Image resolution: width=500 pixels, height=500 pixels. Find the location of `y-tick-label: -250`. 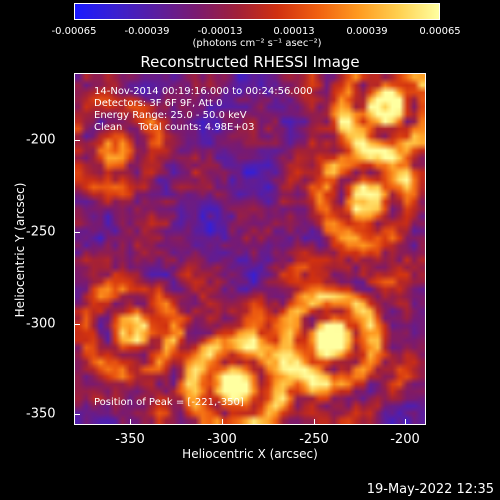

y-tick-label: -250 is located at coordinates (41, 232).